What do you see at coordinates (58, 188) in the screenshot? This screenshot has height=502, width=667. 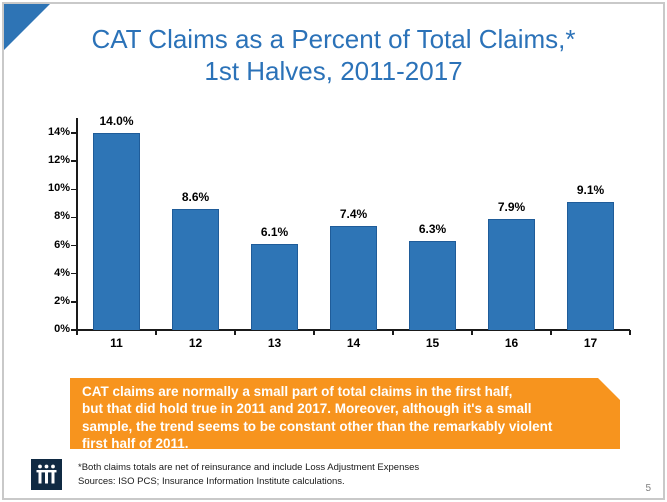 I see `y-axis-tick-label: 10%` at bounding box center [58, 188].